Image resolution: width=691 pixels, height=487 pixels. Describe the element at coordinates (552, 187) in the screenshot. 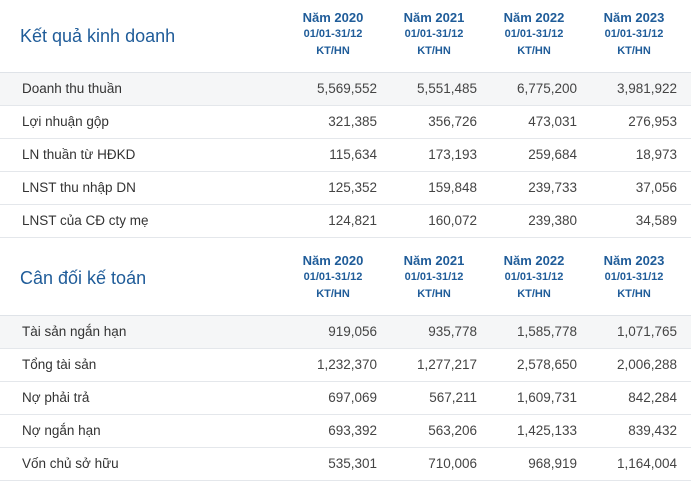

I see `cell-value: 239,733` at that location.